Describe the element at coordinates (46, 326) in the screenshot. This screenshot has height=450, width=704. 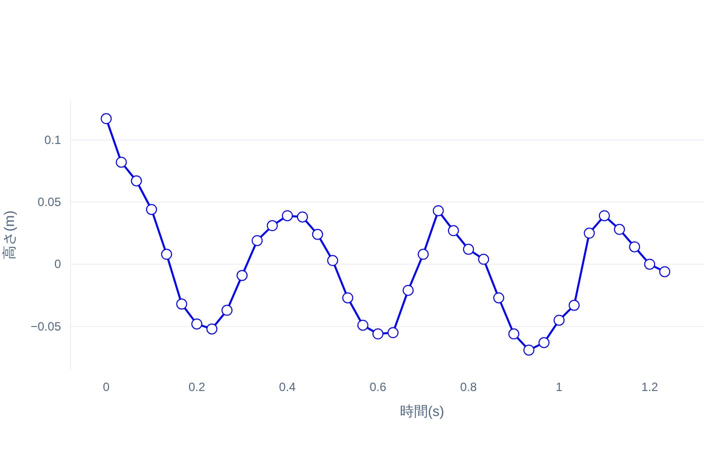
I see `y-tick-label: −0.05` at that location.